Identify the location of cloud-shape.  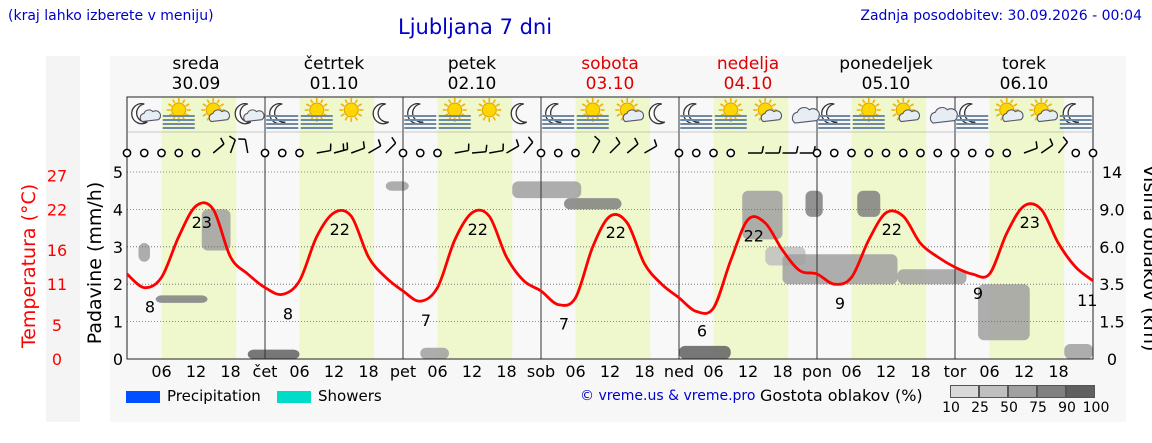
(771, 116).